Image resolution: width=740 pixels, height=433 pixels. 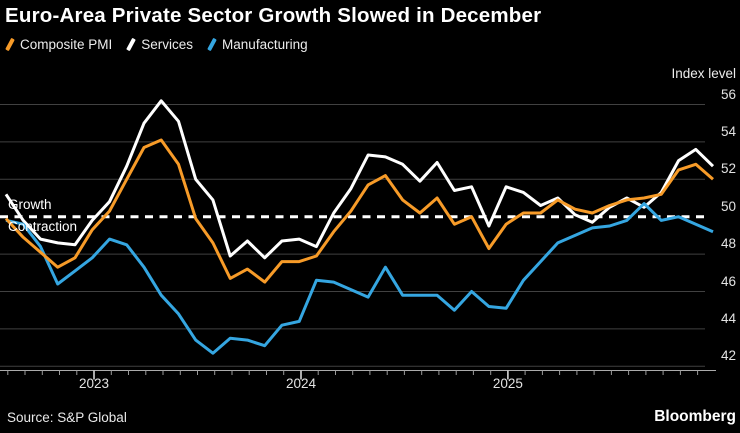 I want to click on source-label: Source: S&P Global, so click(x=67, y=417).